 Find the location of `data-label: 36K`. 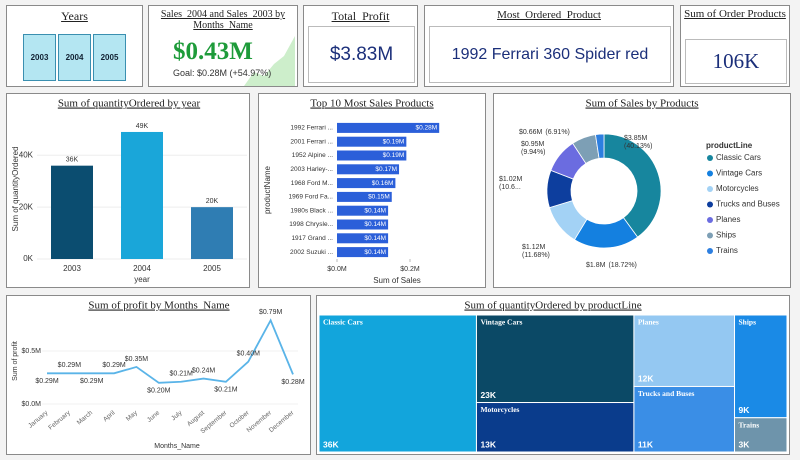

data-label: 36K is located at coordinates (72, 160).